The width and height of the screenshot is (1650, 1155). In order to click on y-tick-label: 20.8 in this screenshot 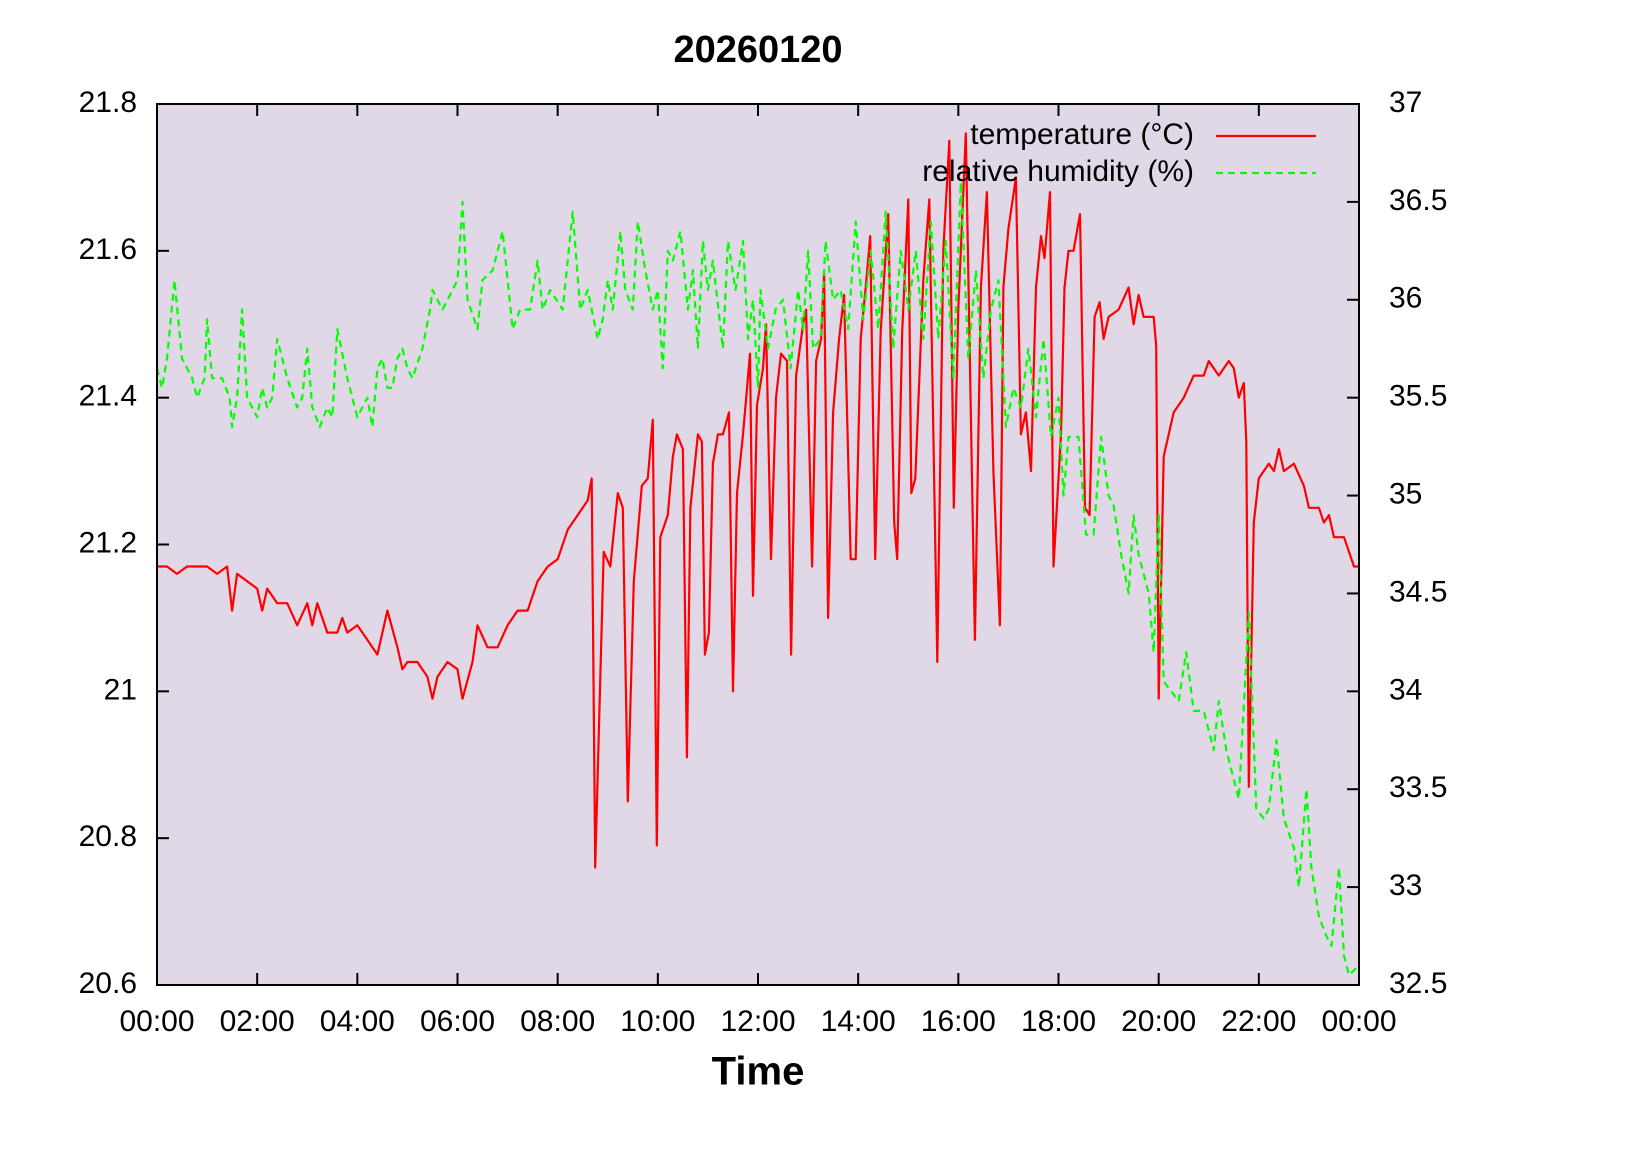, I will do `click(108, 836)`.